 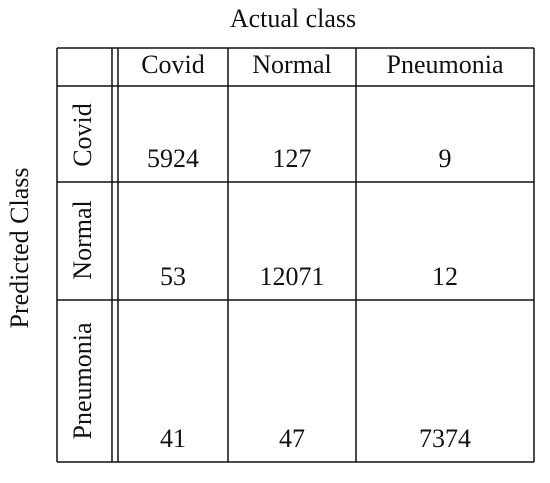 I want to click on cell-value: 12071, so click(x=292, y=276).